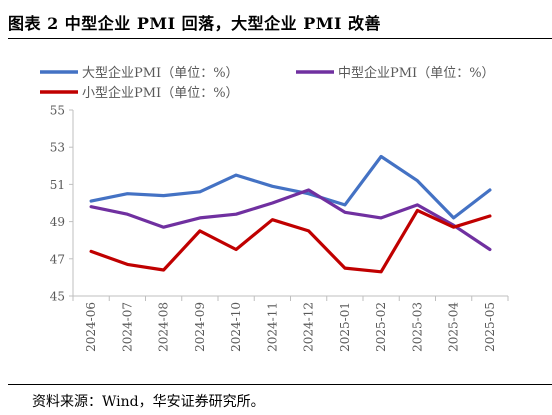 The height and width of the screenshot is (415, 552). I want to click on x-tick-label: 2024-08, so click(164, 327).